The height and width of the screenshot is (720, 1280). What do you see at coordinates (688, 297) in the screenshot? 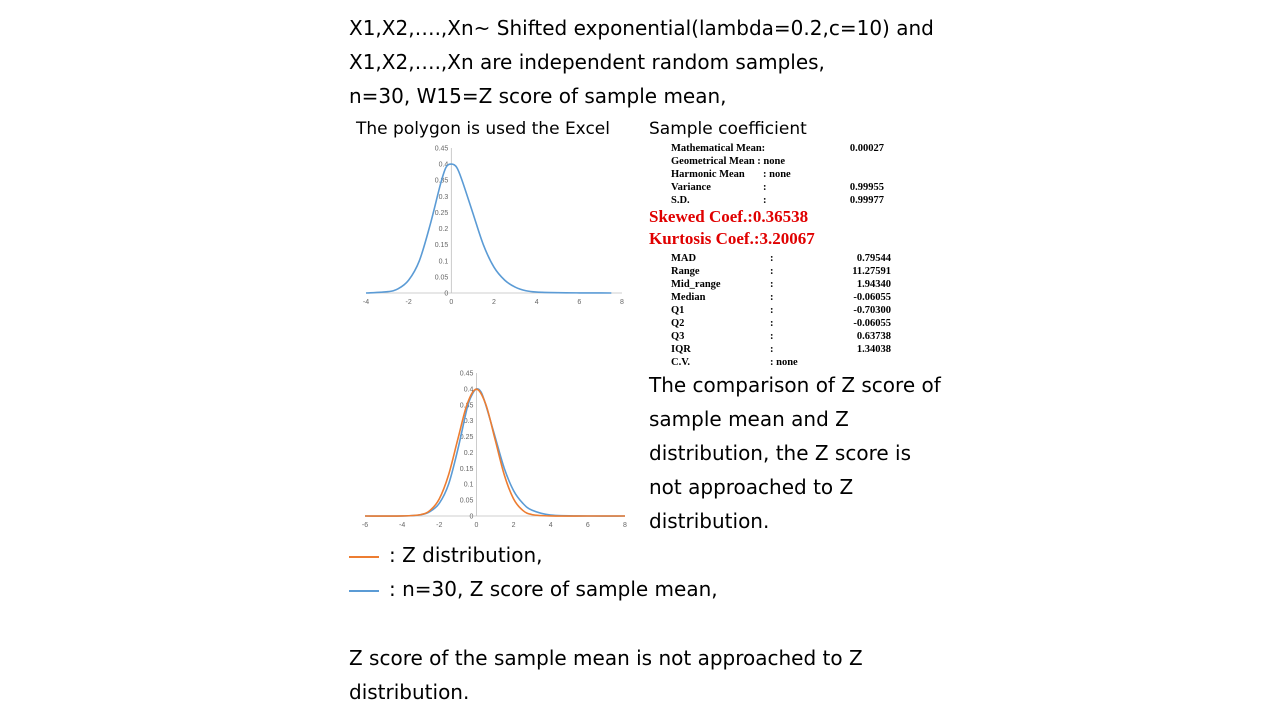
I see `stat-label: Median` at bounding box center [688, 297].